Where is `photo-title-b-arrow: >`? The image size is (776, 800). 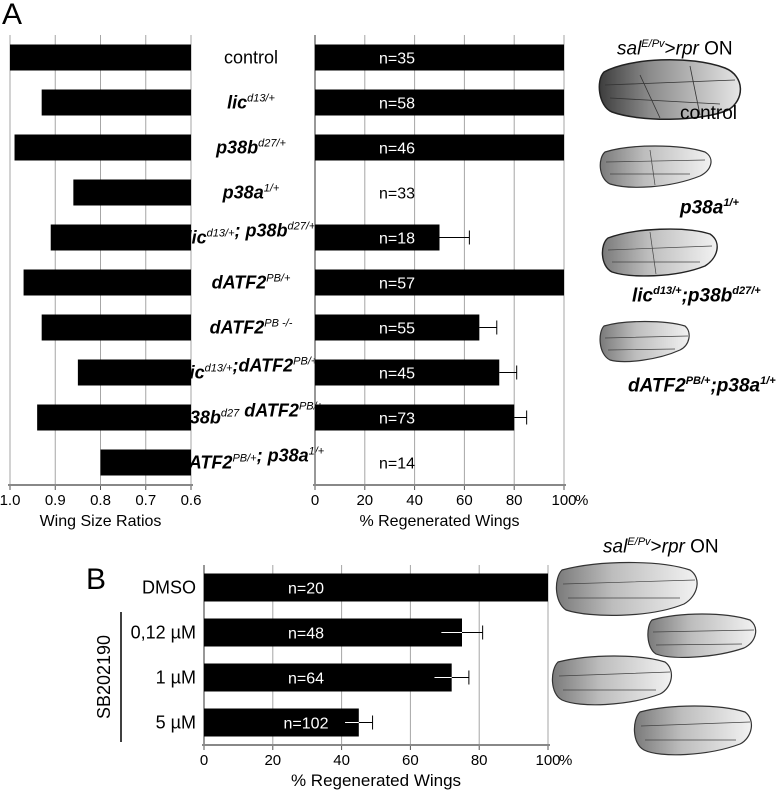
photo-title-b-arrow: > is located at coordinates (656, 547).